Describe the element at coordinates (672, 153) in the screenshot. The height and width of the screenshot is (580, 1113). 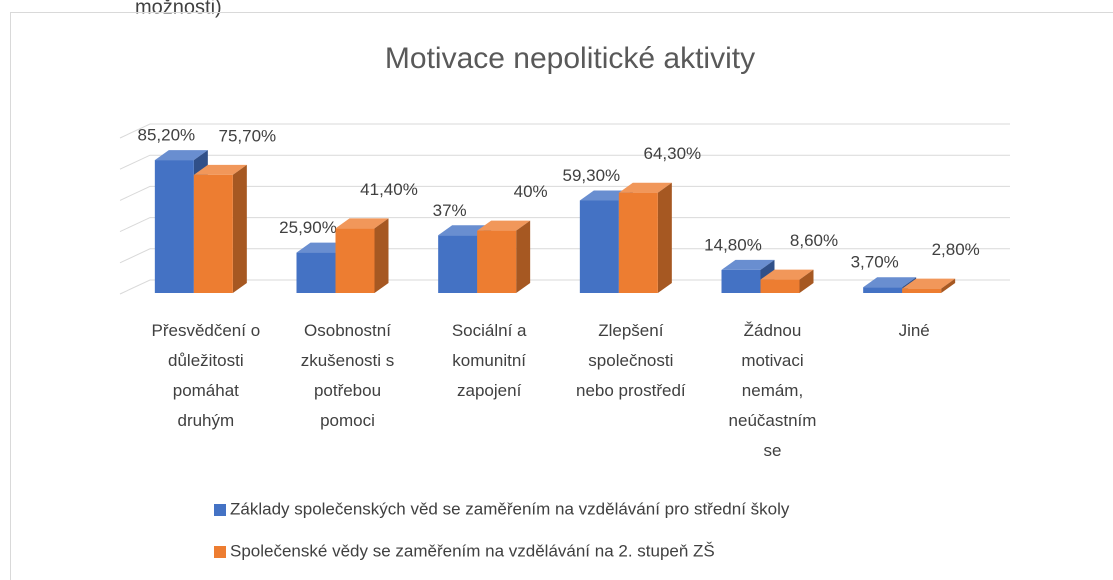
I see `data-label: 64,30%` at that location.